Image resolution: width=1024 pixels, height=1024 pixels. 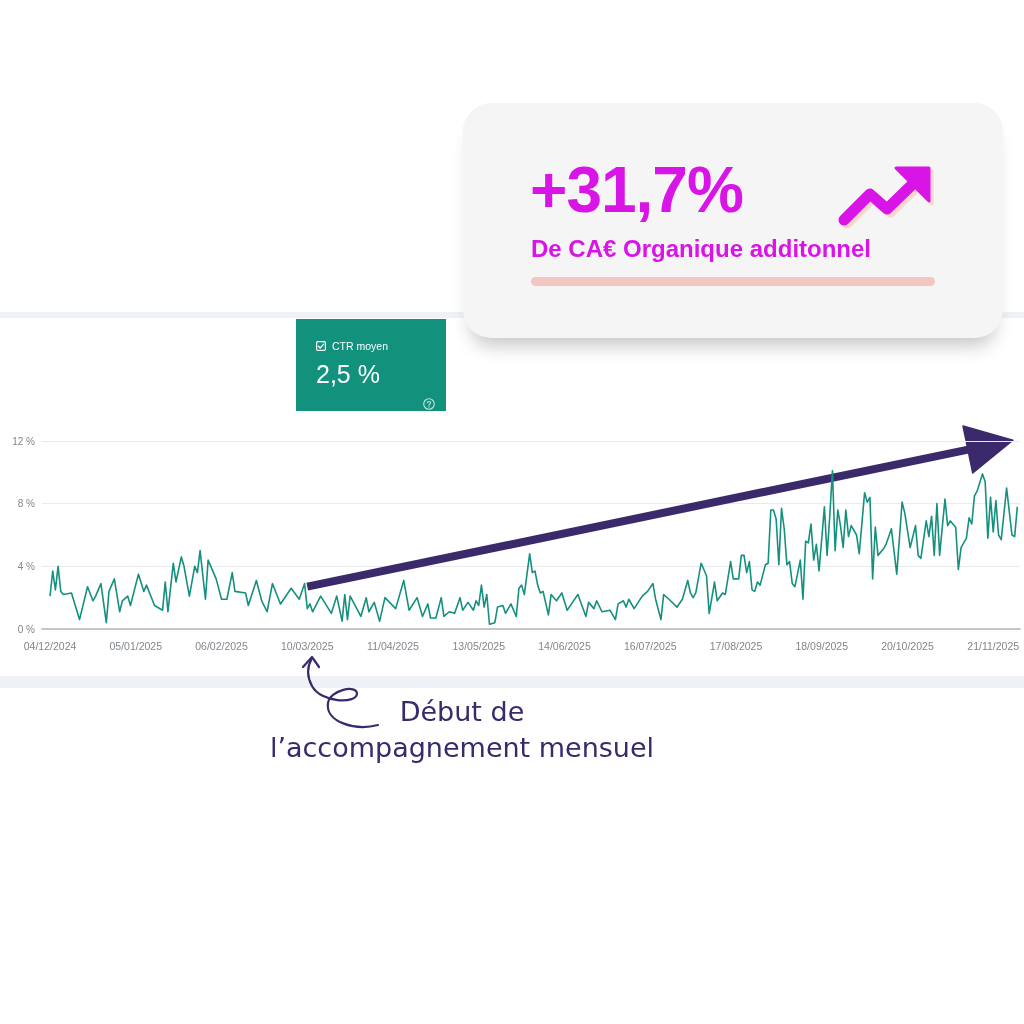 What do you see at coordinates (393, 645) in the screenshot?
I see `x-tick-label: 11/04/2025` at bounding box center [393, 645].